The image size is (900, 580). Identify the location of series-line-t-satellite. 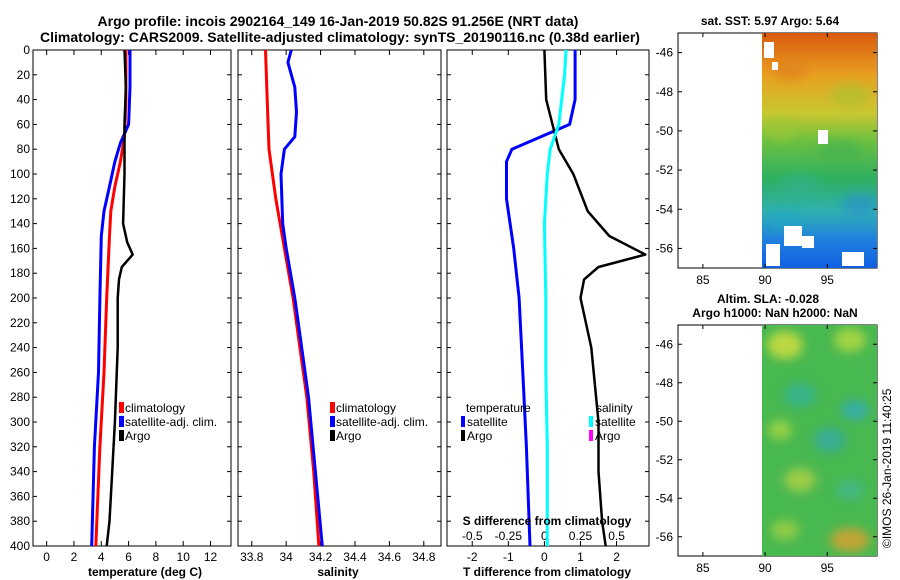
(541, 298).